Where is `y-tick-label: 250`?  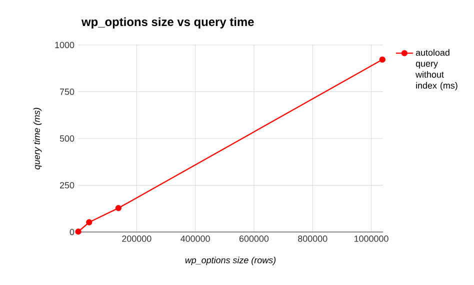 y-tick-label: 250 is located at coordinates (67, 185).